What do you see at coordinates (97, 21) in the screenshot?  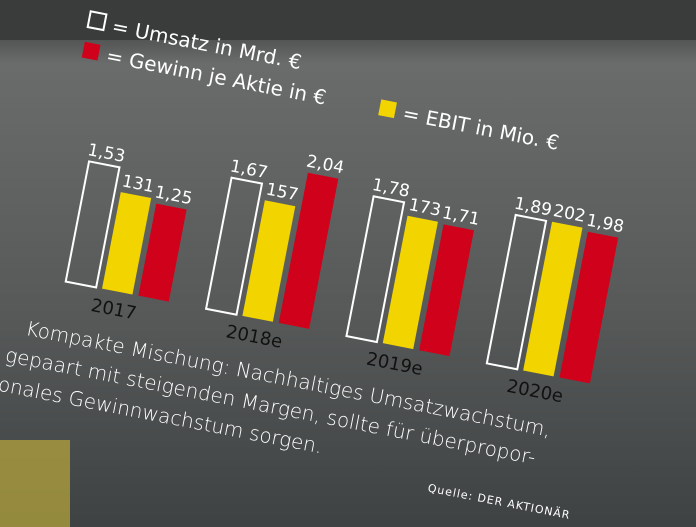 I see `legend-swatch-umsatz` at bounding box center [97, 21].